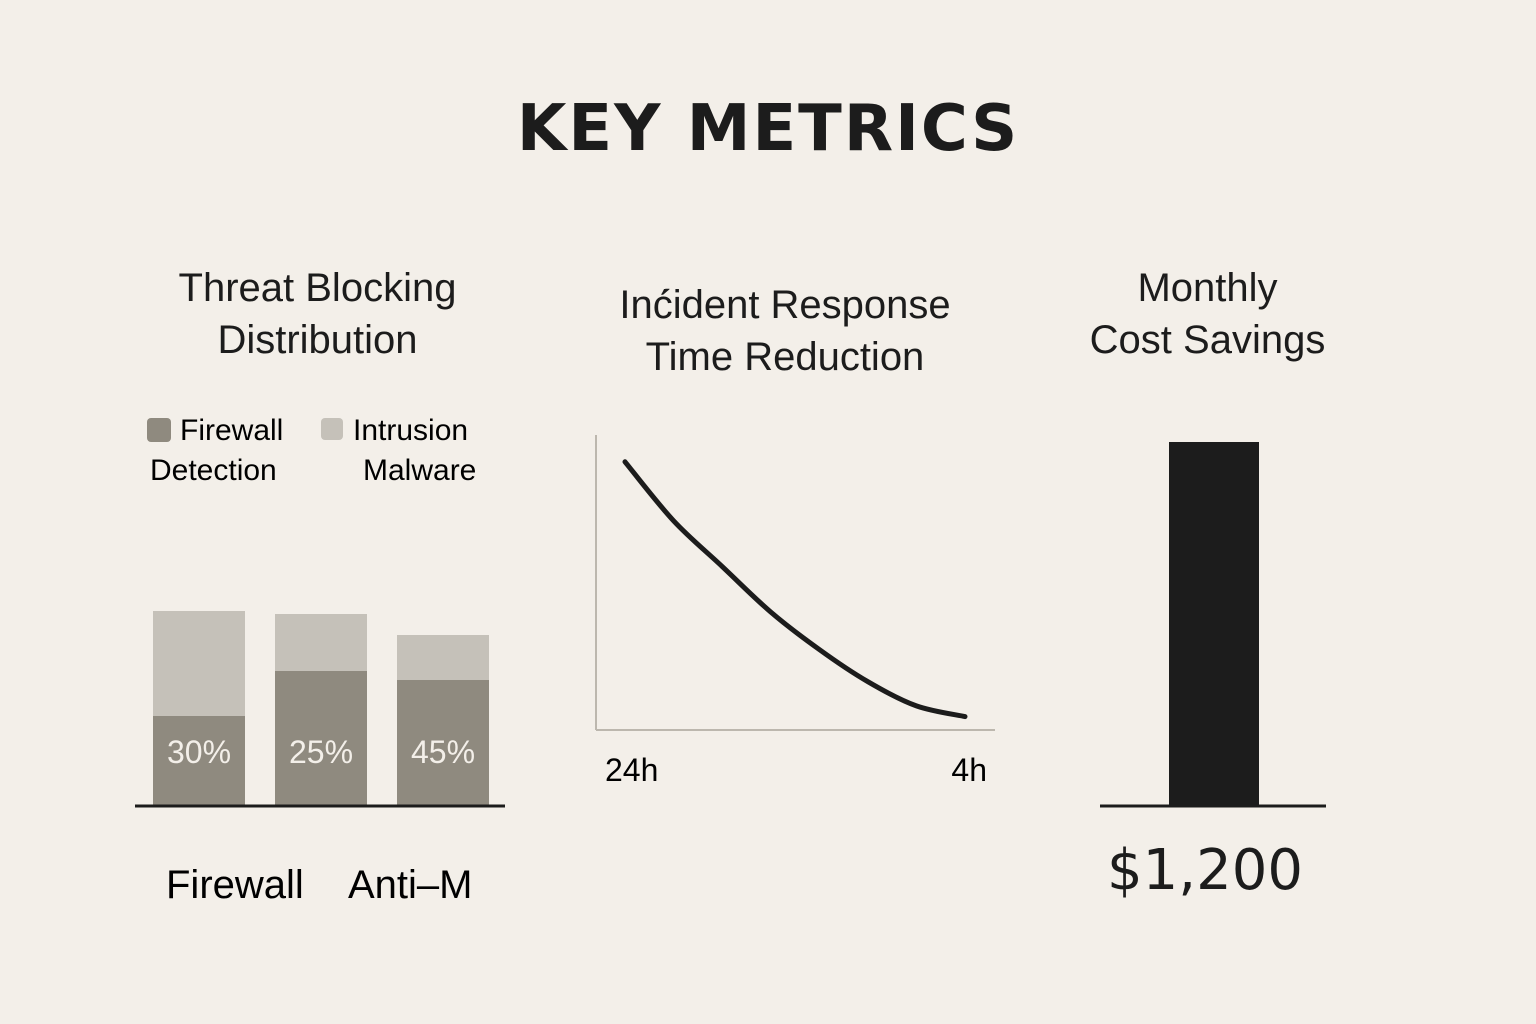 Image resolution: width=1536 pixels, height=1024 pixels. I want to click on category-label: Firewall, so click(235, 885).